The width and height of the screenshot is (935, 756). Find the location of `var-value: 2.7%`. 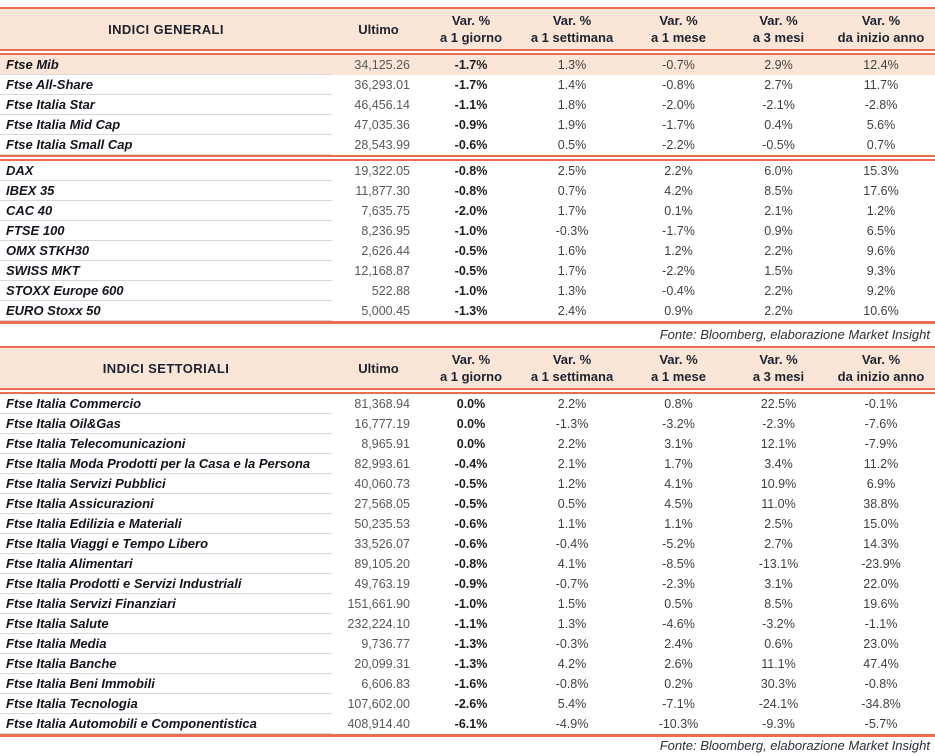

var-value: 2.7% is located at coordinates (778, 544).